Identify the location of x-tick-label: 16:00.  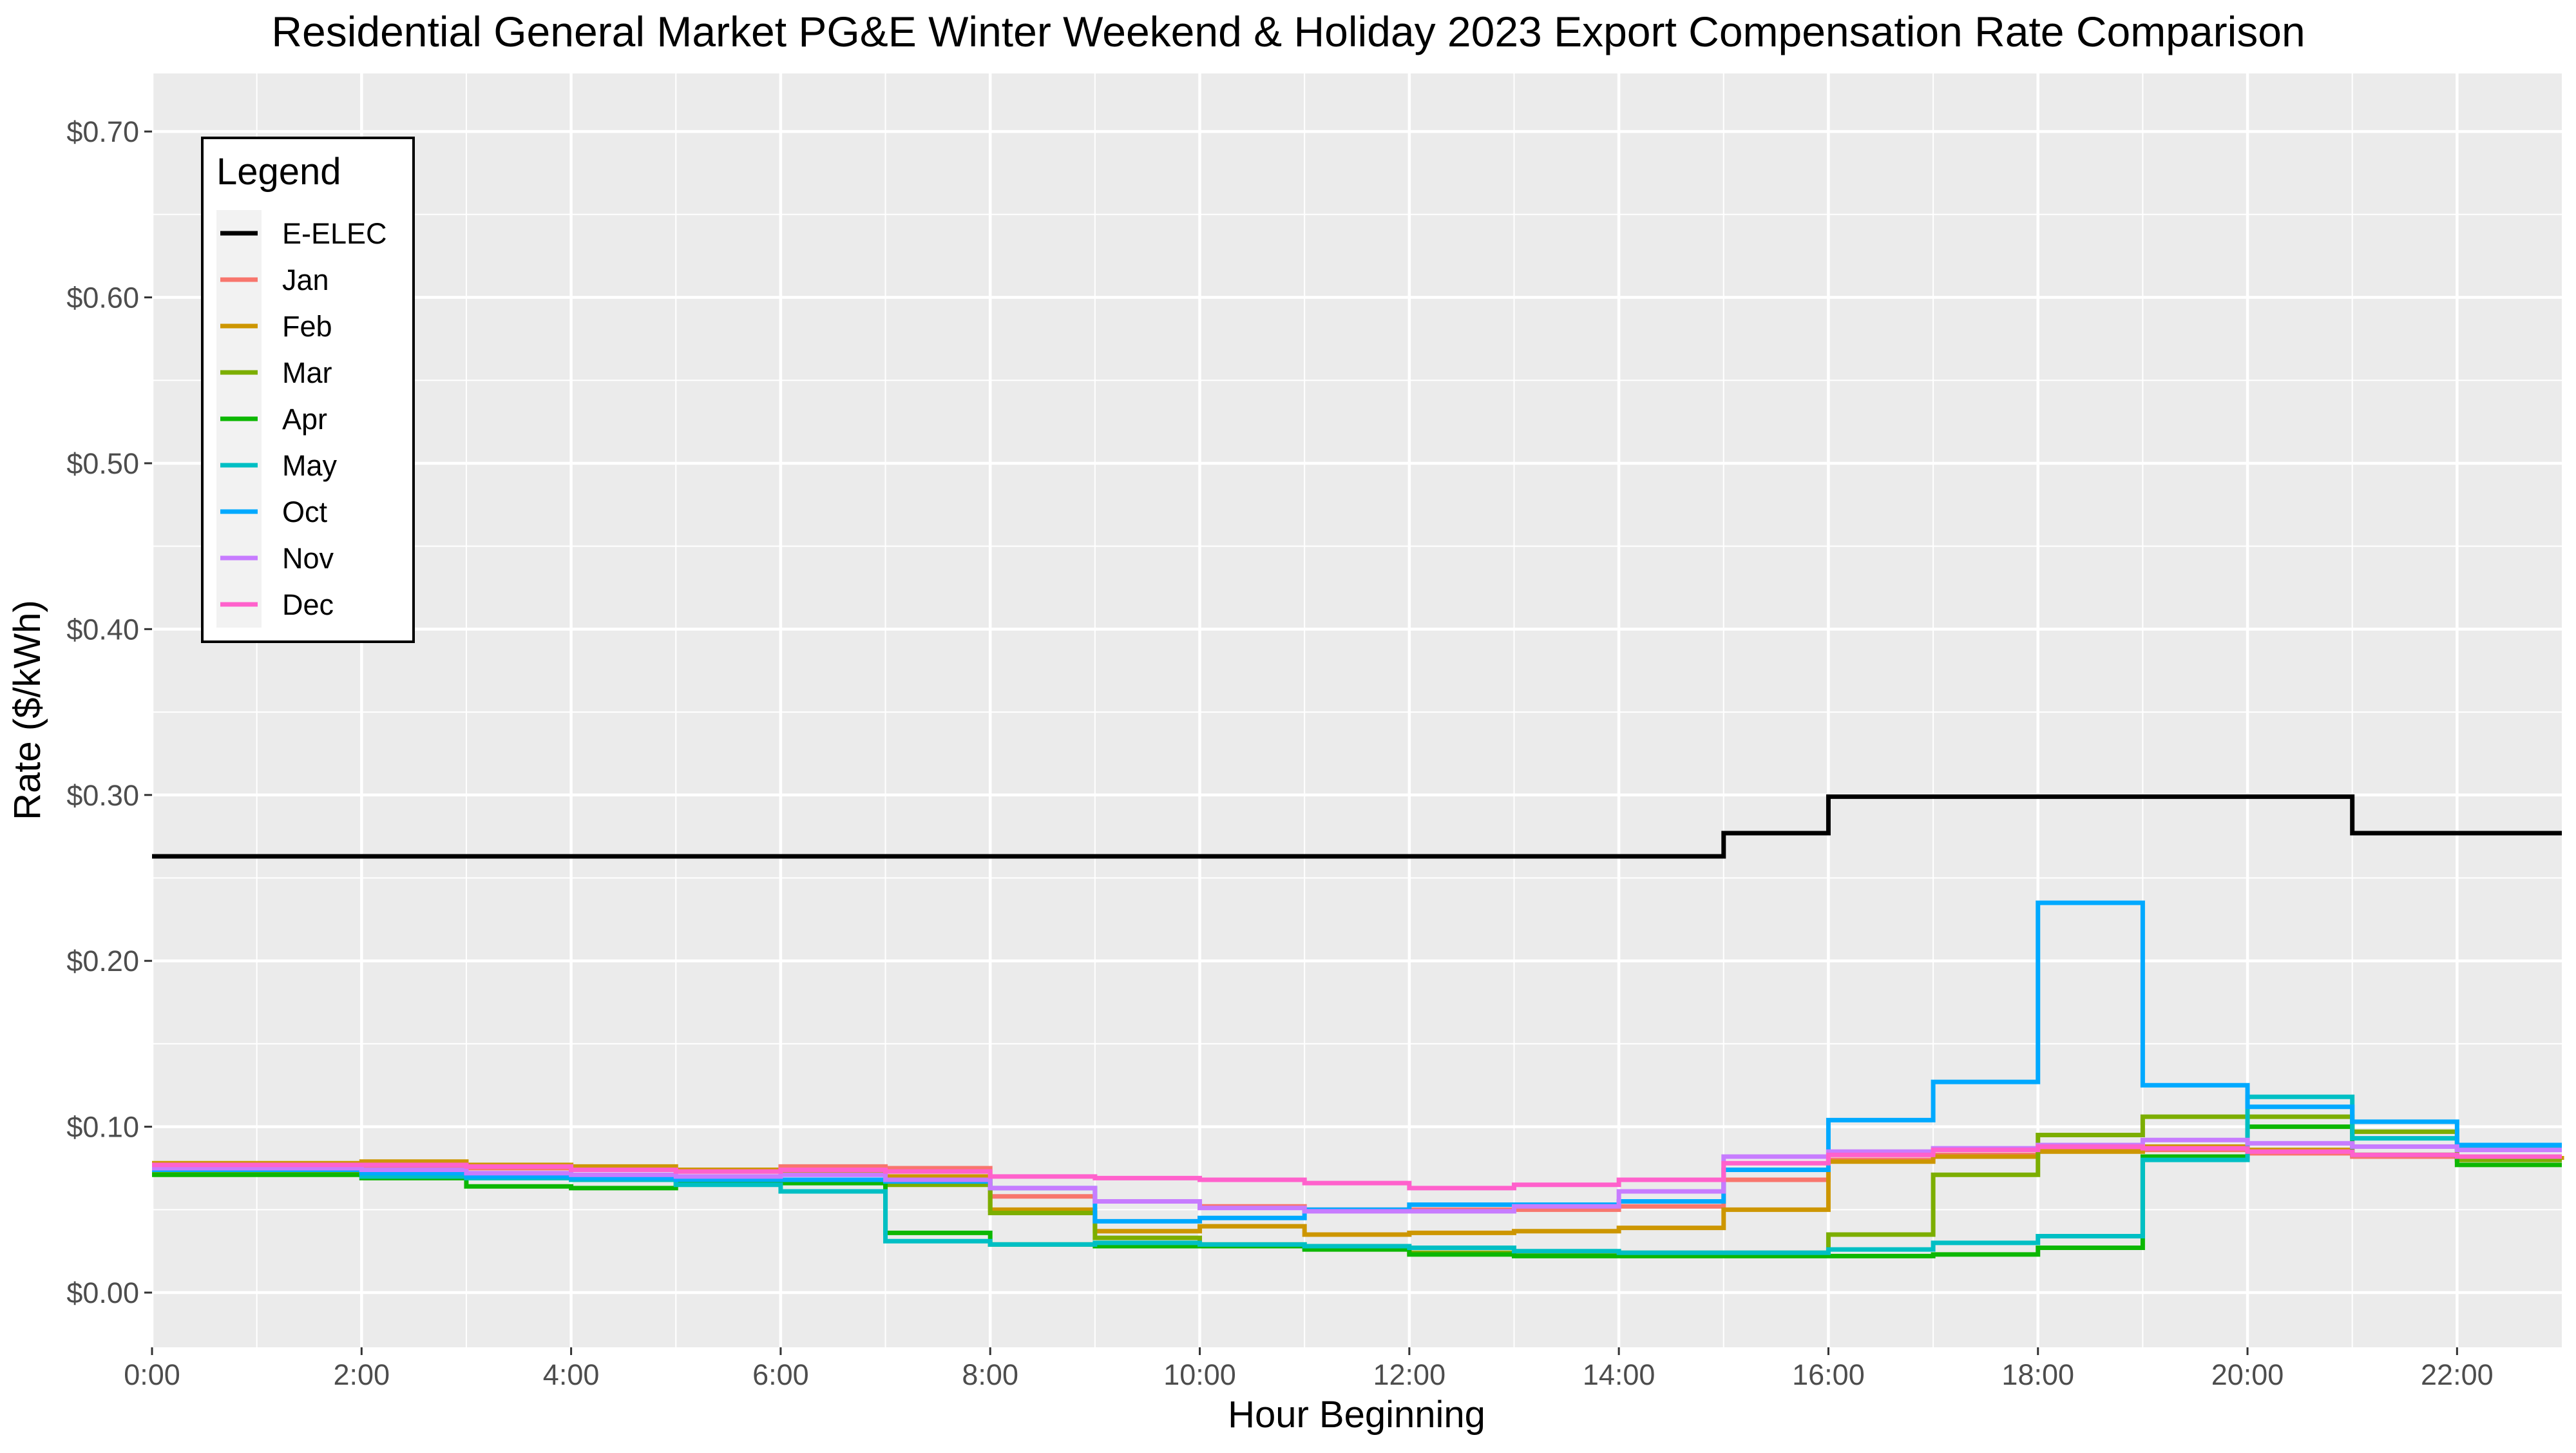
(1828, 1374).